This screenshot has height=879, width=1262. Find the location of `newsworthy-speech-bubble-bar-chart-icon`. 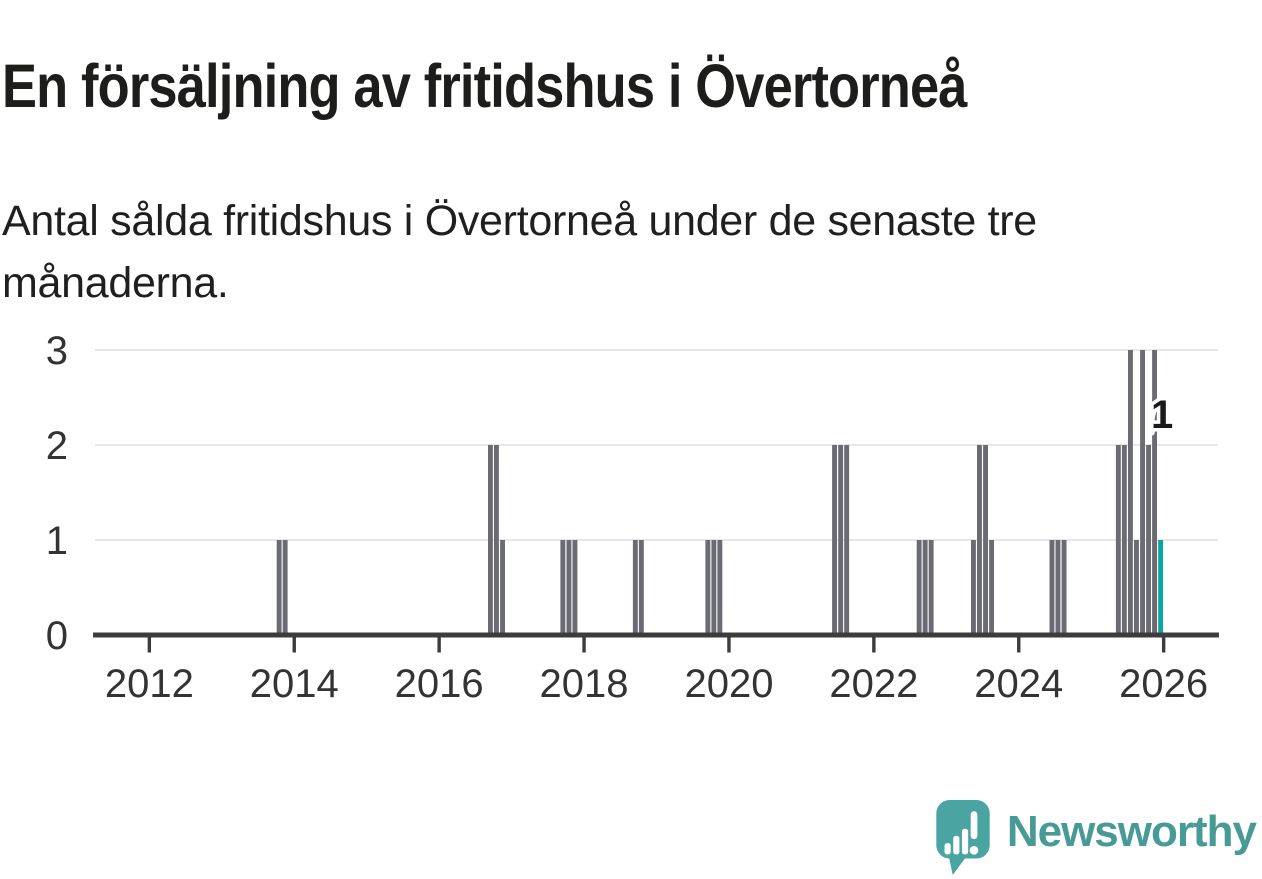

newsworthy-speech-bubble-bar-chart-icon is located at coordinates (963, 837).